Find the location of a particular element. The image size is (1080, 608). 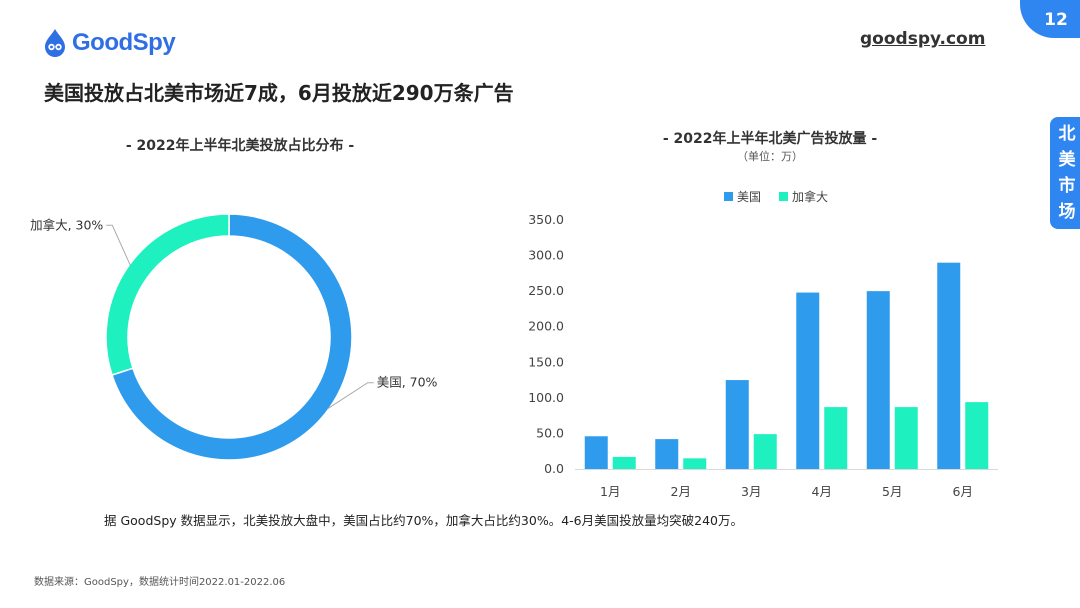

legend-item-canada: 加拿大 is located at coordinates (803, 196).